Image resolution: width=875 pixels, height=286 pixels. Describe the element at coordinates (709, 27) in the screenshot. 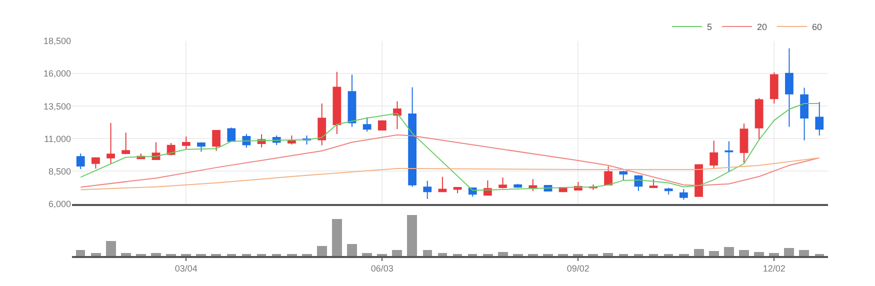

I see `legend-label: 5` at that location.